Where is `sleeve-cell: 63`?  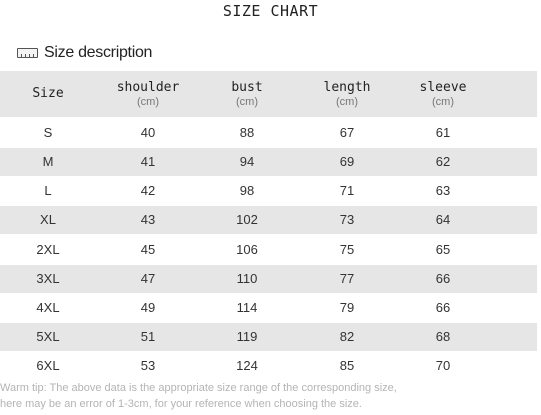
sleeve-cell: 63 is located at coordinates (443, 190).